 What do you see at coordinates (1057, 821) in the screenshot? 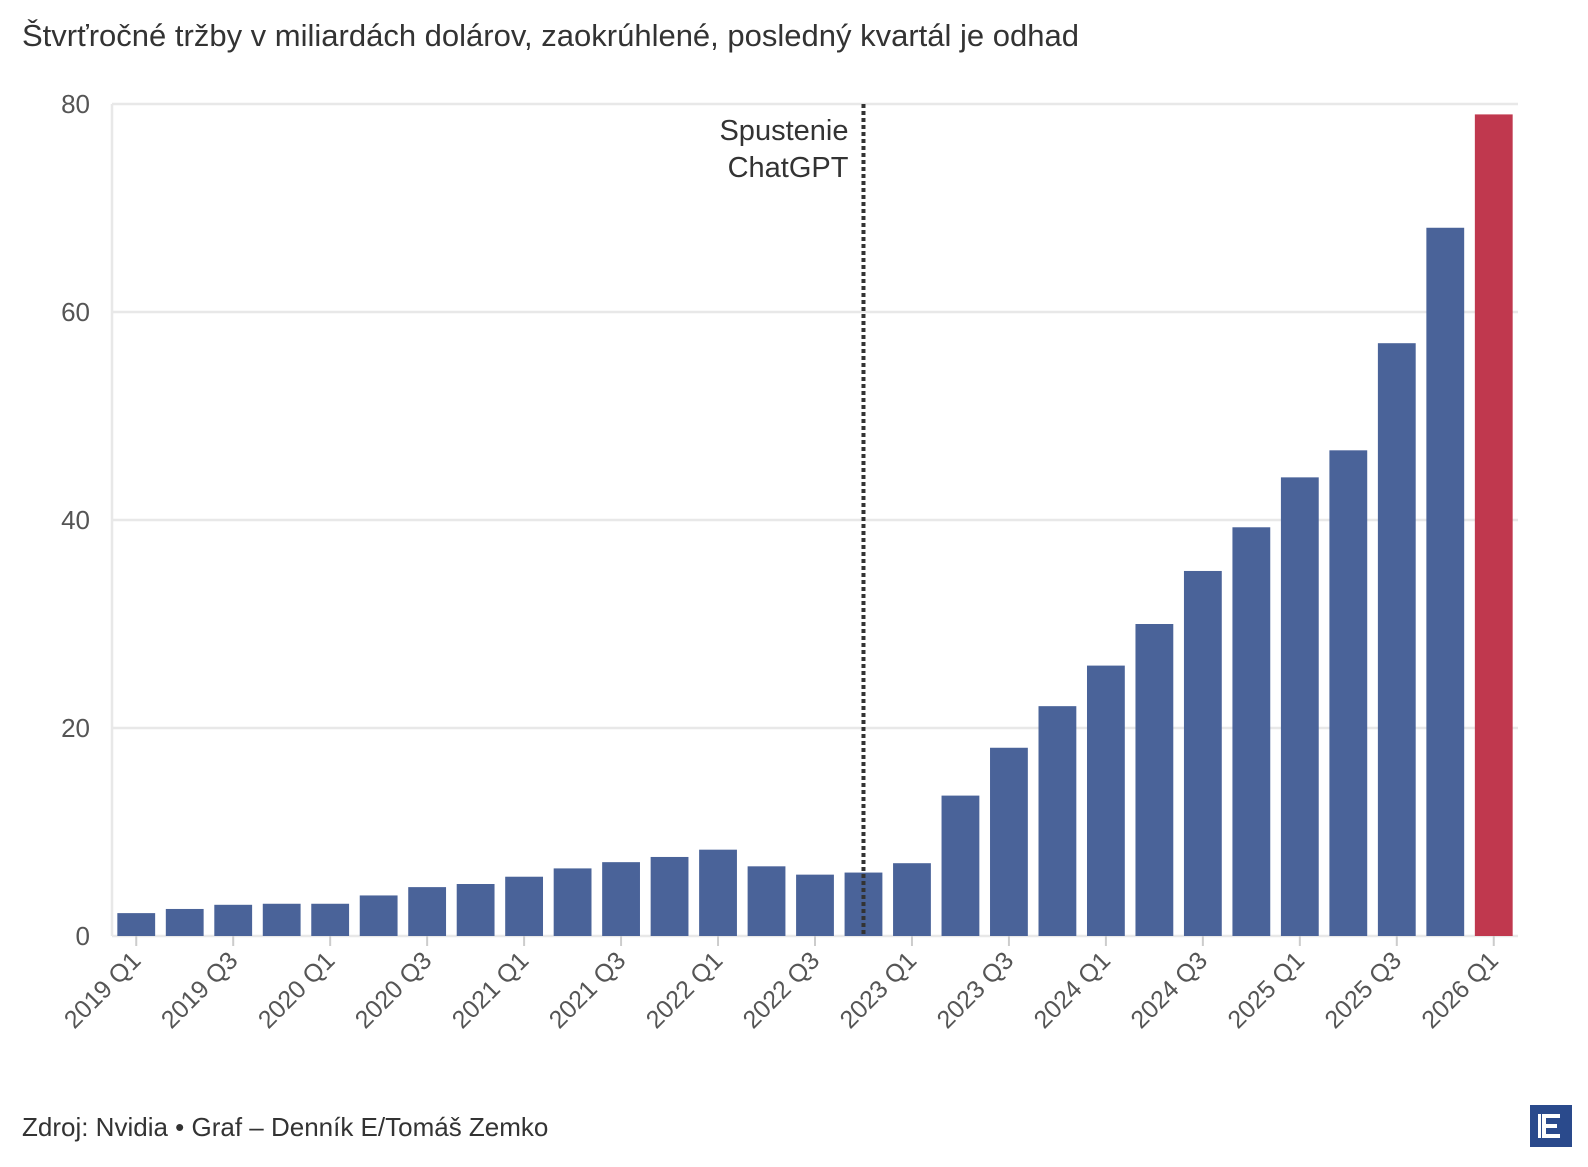
I see `bar-2023-q4` at bounding box center [1057, 821].